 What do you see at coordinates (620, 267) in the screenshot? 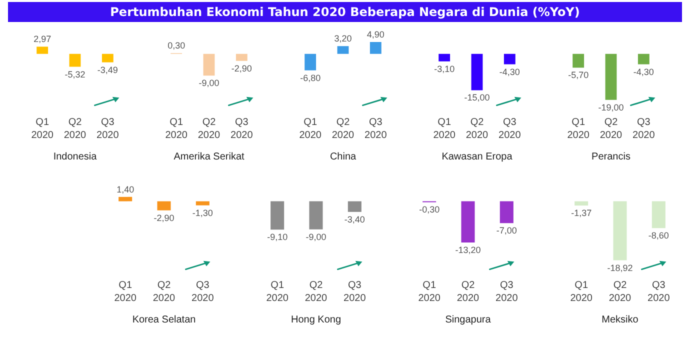
I see `data-label: -18,92` at bounding box center [620, 267].